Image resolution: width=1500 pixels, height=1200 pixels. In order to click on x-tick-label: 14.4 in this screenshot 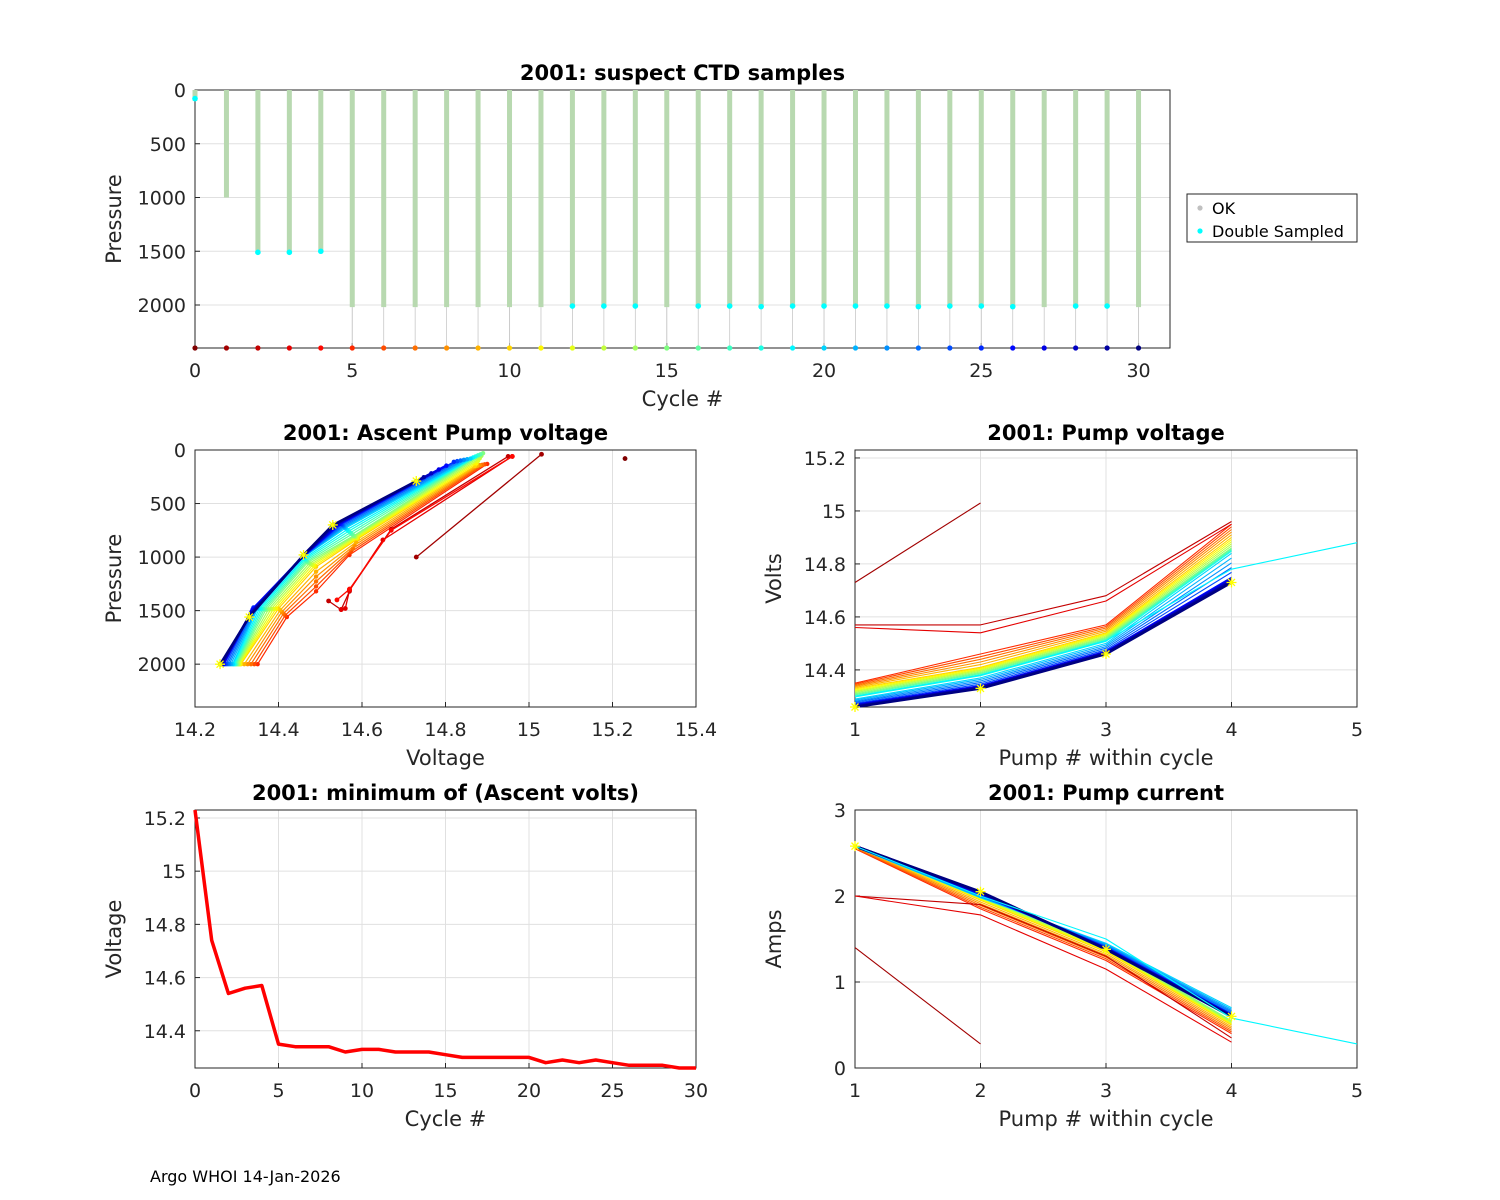, I will do `click(278, 730)`.